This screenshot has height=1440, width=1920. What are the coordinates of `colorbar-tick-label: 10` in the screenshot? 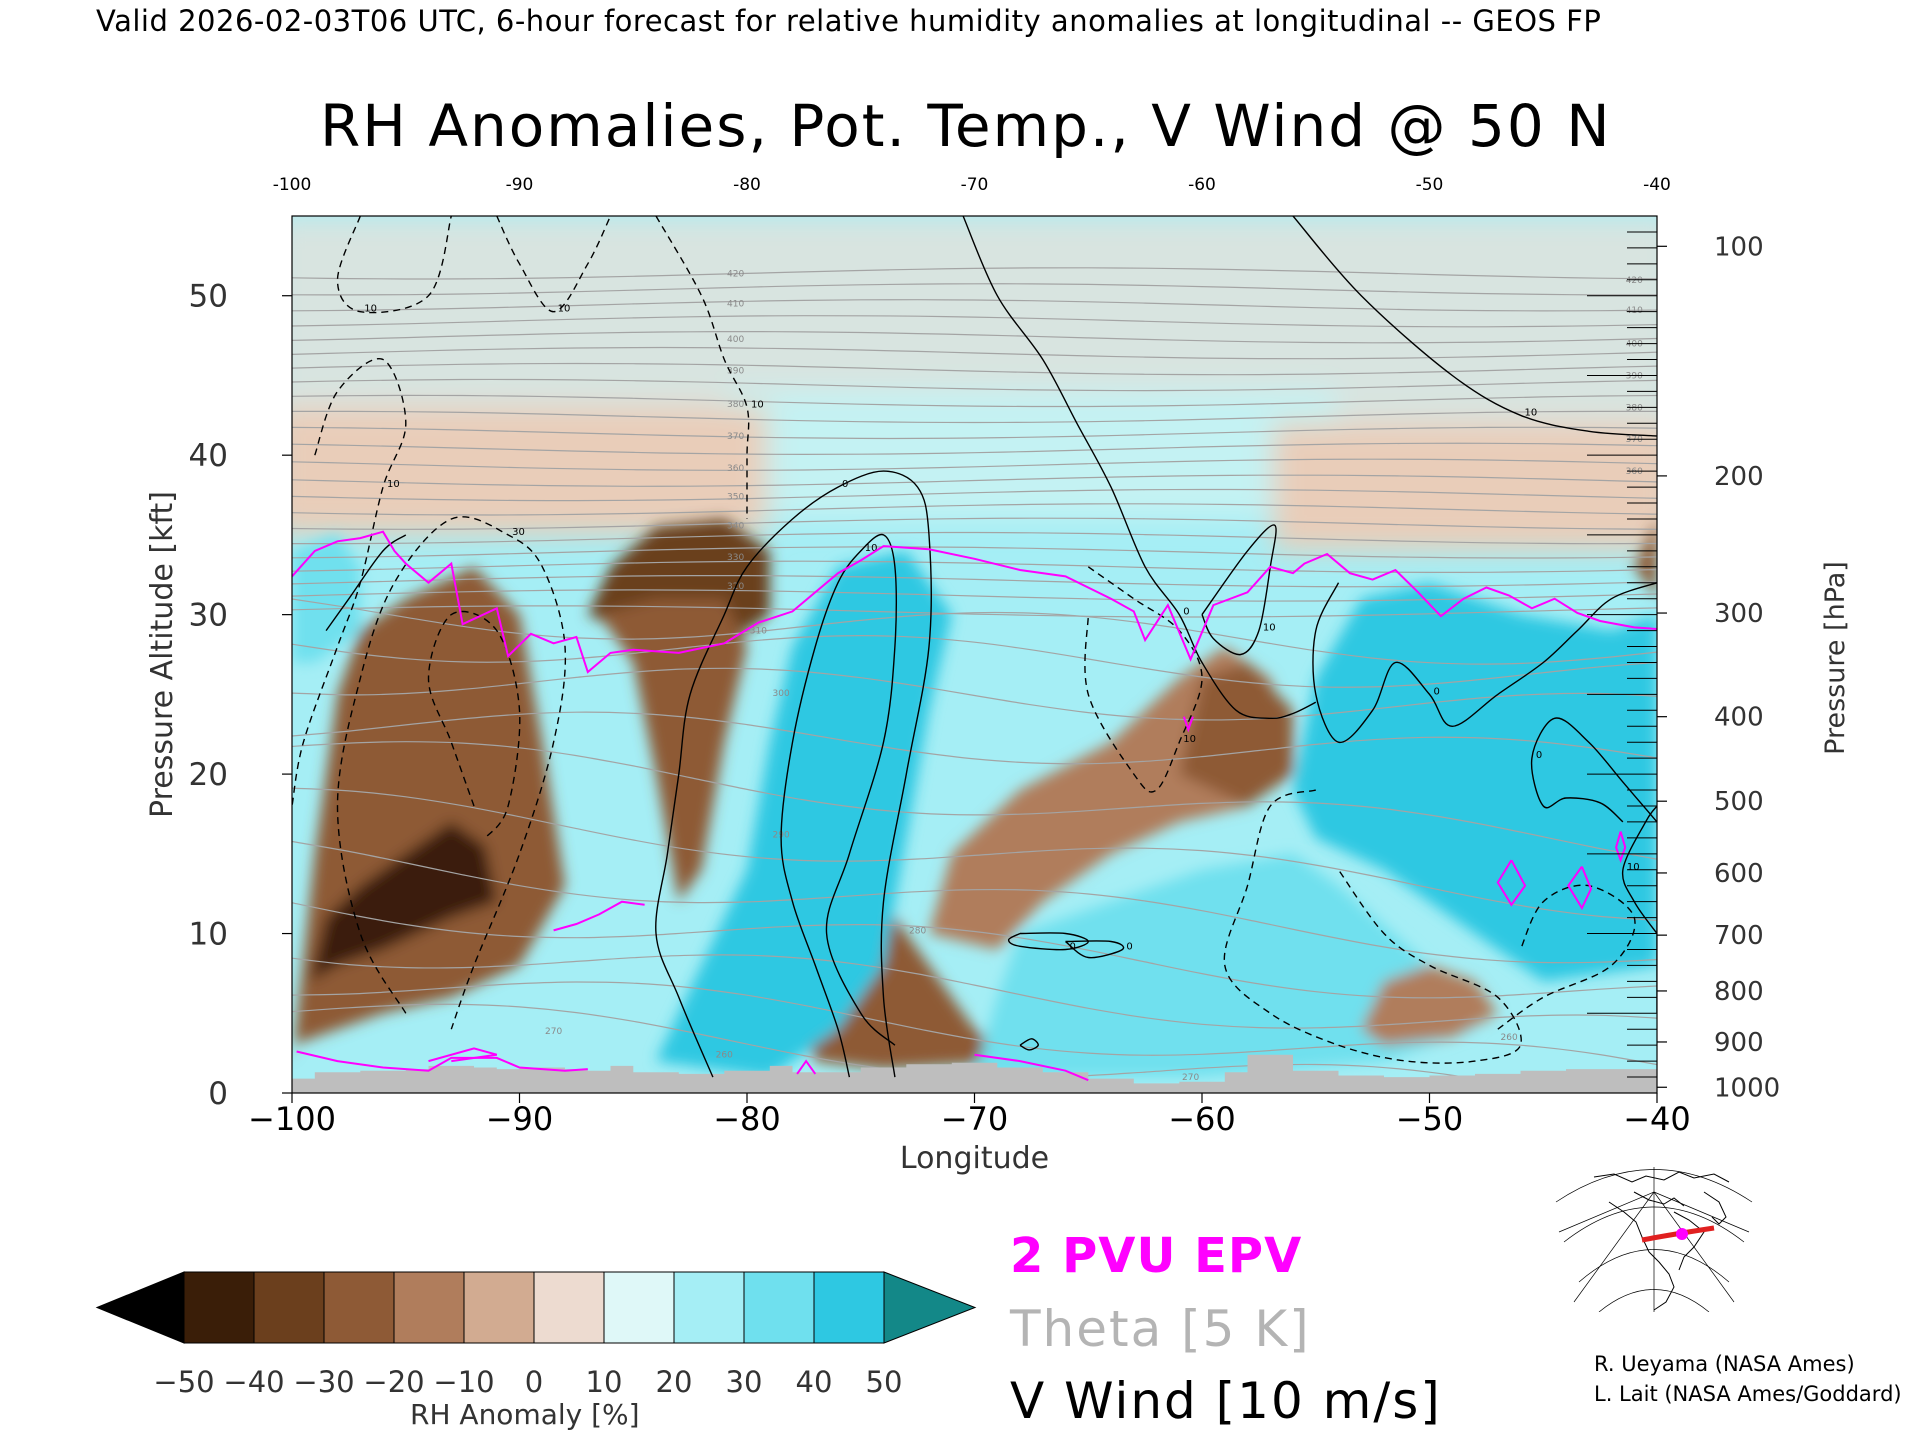 It's located at (604, 1382).